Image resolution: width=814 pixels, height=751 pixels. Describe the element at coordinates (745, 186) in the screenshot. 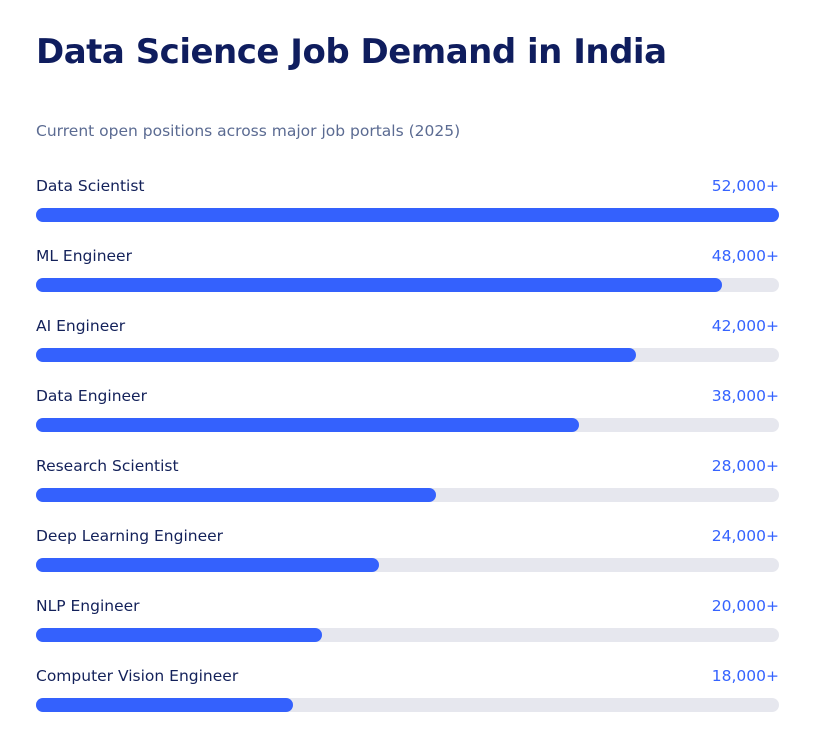

I see `bar-value-label: 52,000+` at that location.